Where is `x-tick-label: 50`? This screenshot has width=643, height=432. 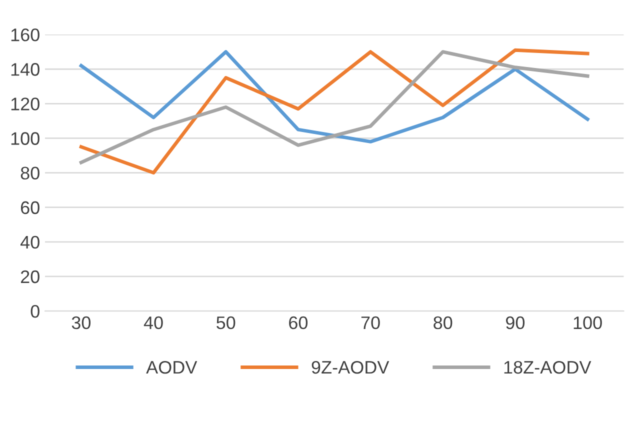
x-tick-label: 50 is located at coordinates (226, 323).